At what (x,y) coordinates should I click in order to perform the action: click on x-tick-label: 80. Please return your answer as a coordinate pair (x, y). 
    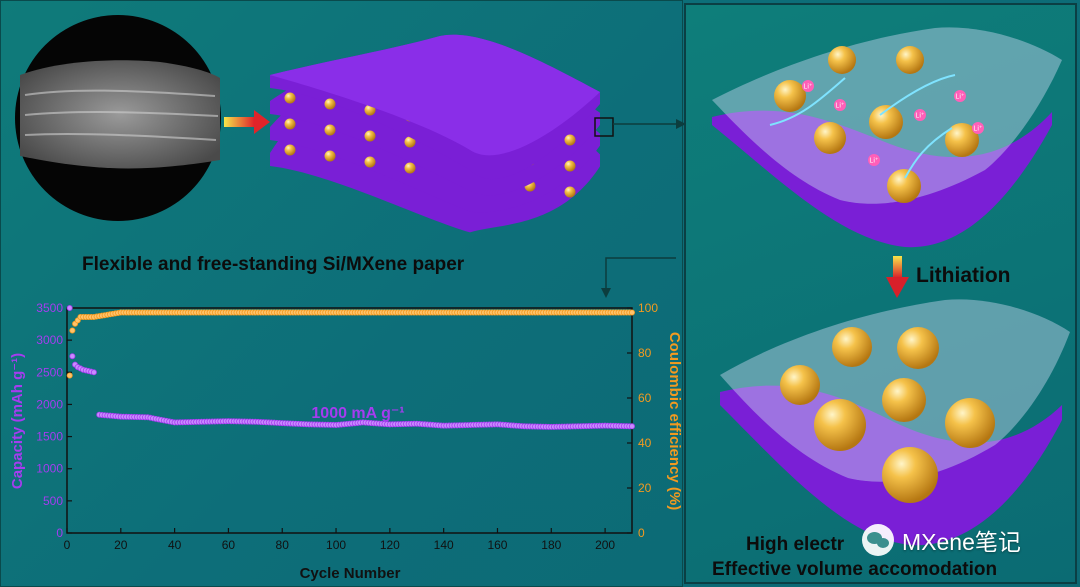
    Looking at the image, I should click on (283, 545).